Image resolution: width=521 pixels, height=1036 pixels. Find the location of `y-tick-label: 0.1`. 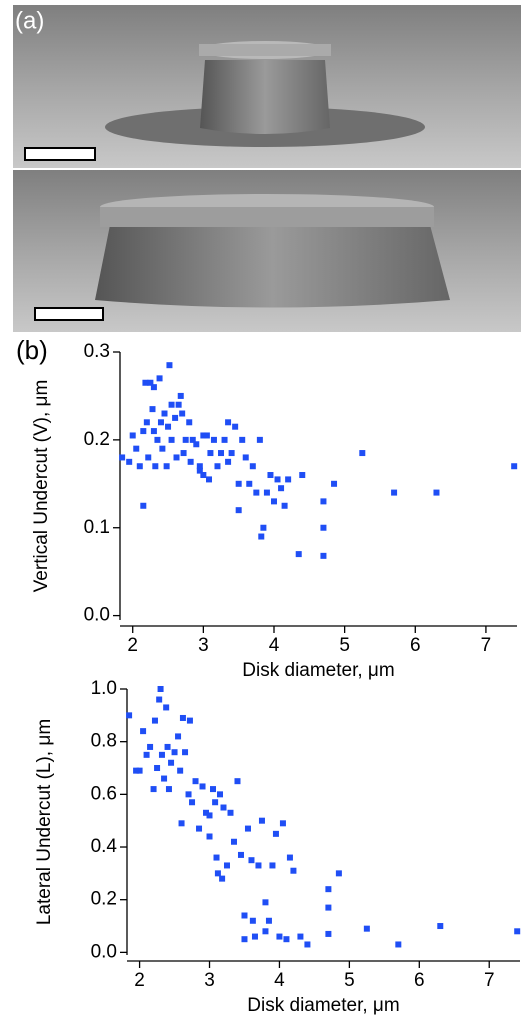

y-tick-label: 0.1 is located at coordinates (97, 527).